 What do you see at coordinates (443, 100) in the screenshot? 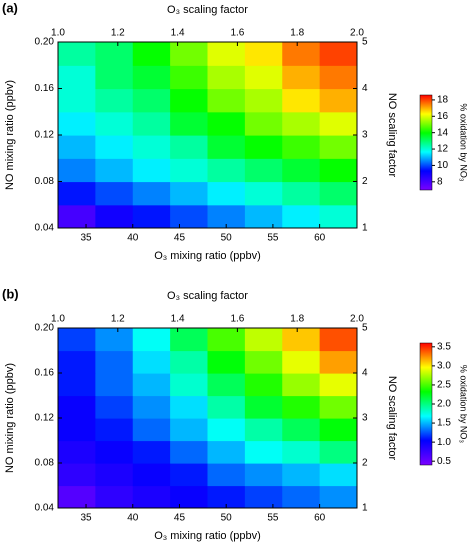
I see `colorbar-tick-label: 18` at bounding box center [443, 100].